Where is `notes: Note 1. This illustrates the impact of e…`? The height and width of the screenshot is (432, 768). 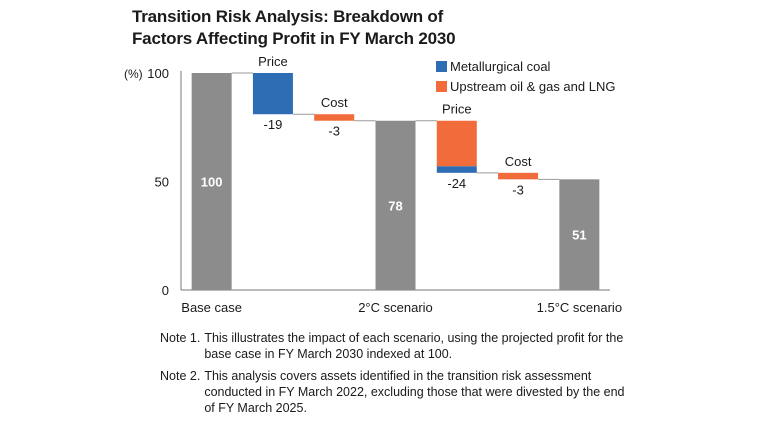 notes: Note 1. This illustrates the impact of e… is located at coordinates (395, 376).